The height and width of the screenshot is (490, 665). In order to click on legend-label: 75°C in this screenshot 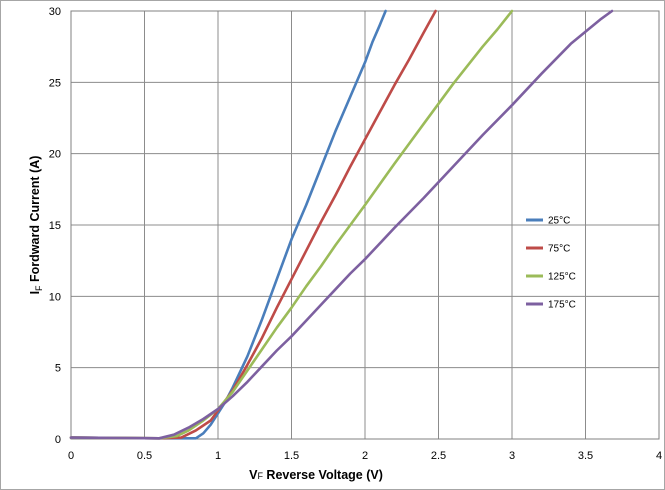, I will do `click(559, 249)`.